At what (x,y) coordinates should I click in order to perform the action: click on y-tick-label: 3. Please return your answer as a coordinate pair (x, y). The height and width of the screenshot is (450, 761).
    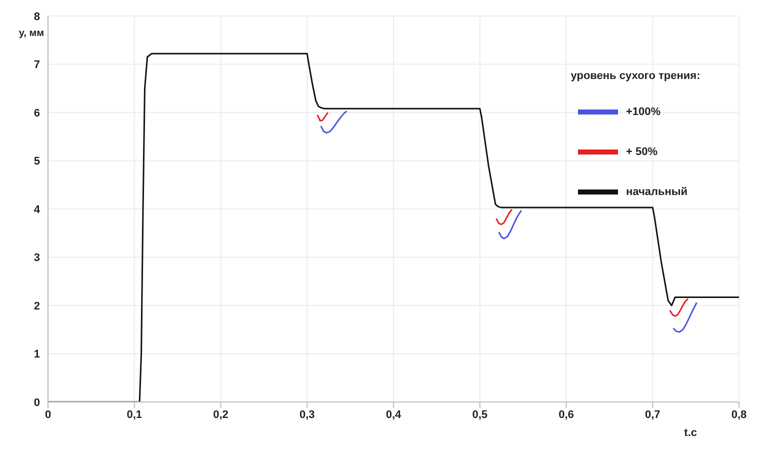
    Looking at the image, I should click on (37, 258).